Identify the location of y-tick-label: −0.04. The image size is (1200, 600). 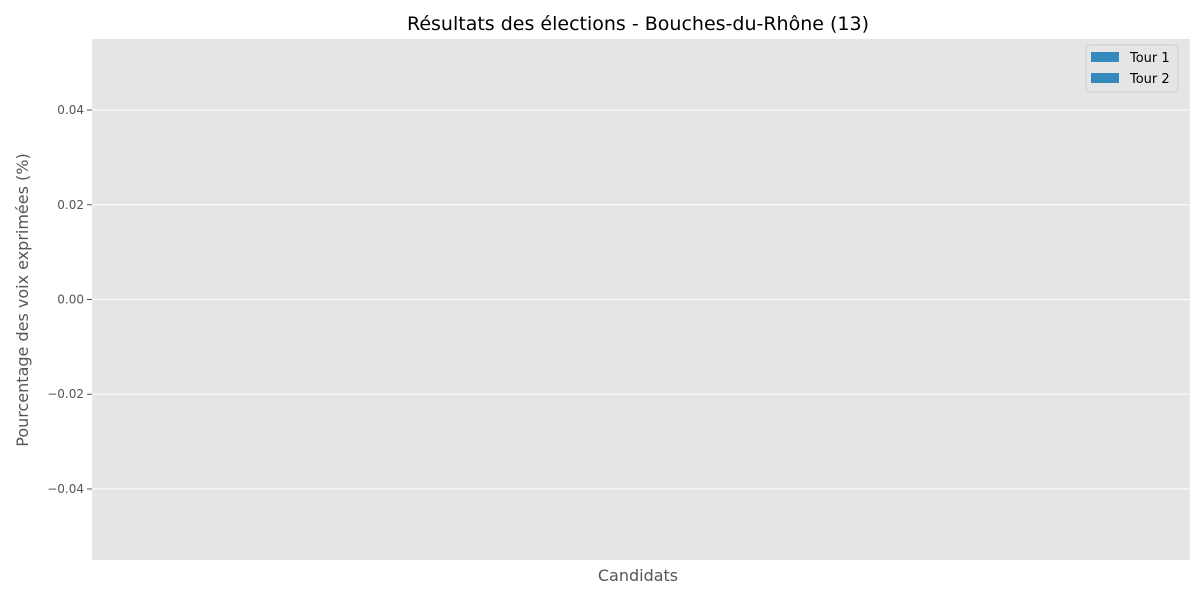
(65, 489).